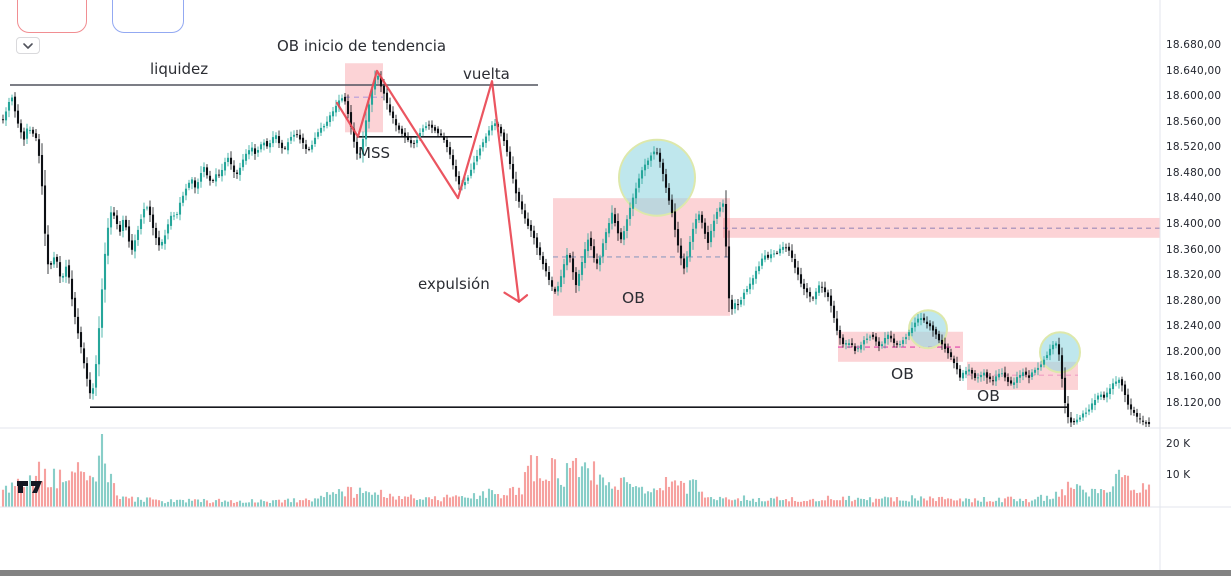 The height and width of the screenshot is (576, 1231). I want to click on annotation-expulsion: expulsión, so click(454, 284).